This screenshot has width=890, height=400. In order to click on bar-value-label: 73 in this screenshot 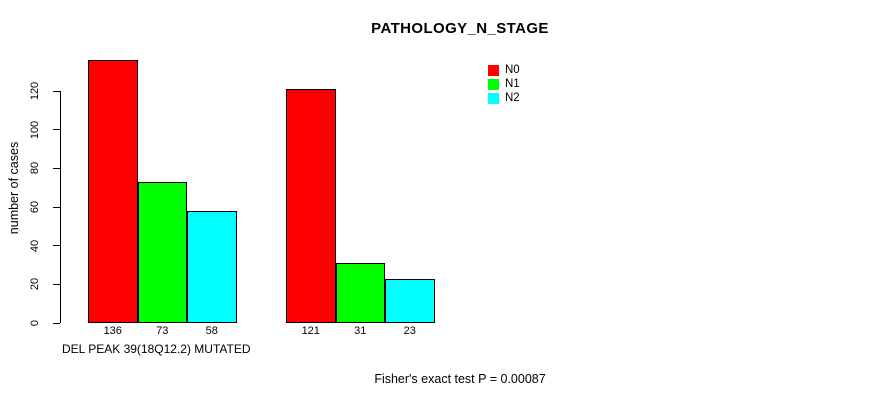, I will do `click(162, 331)`.